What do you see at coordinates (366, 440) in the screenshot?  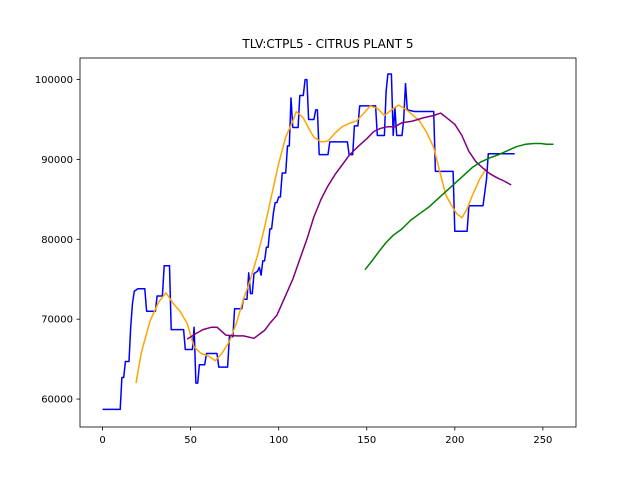 I see `x-tick-label: 150` at bounding box center [366, 440].